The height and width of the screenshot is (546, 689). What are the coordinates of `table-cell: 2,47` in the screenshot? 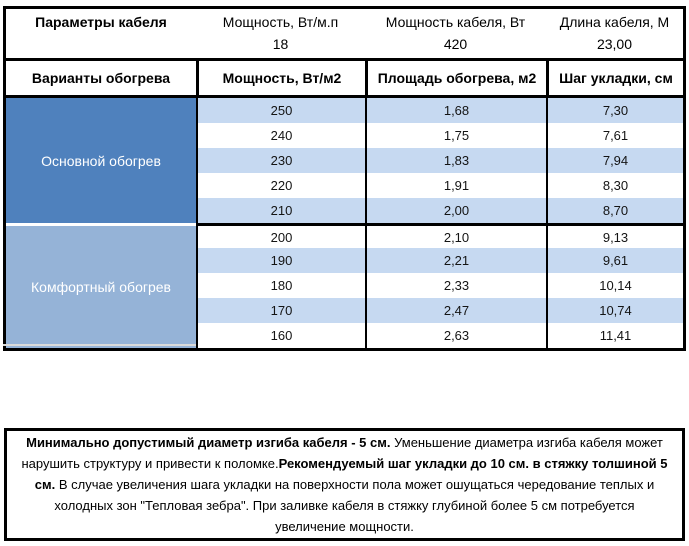 It's located at (455, 310).